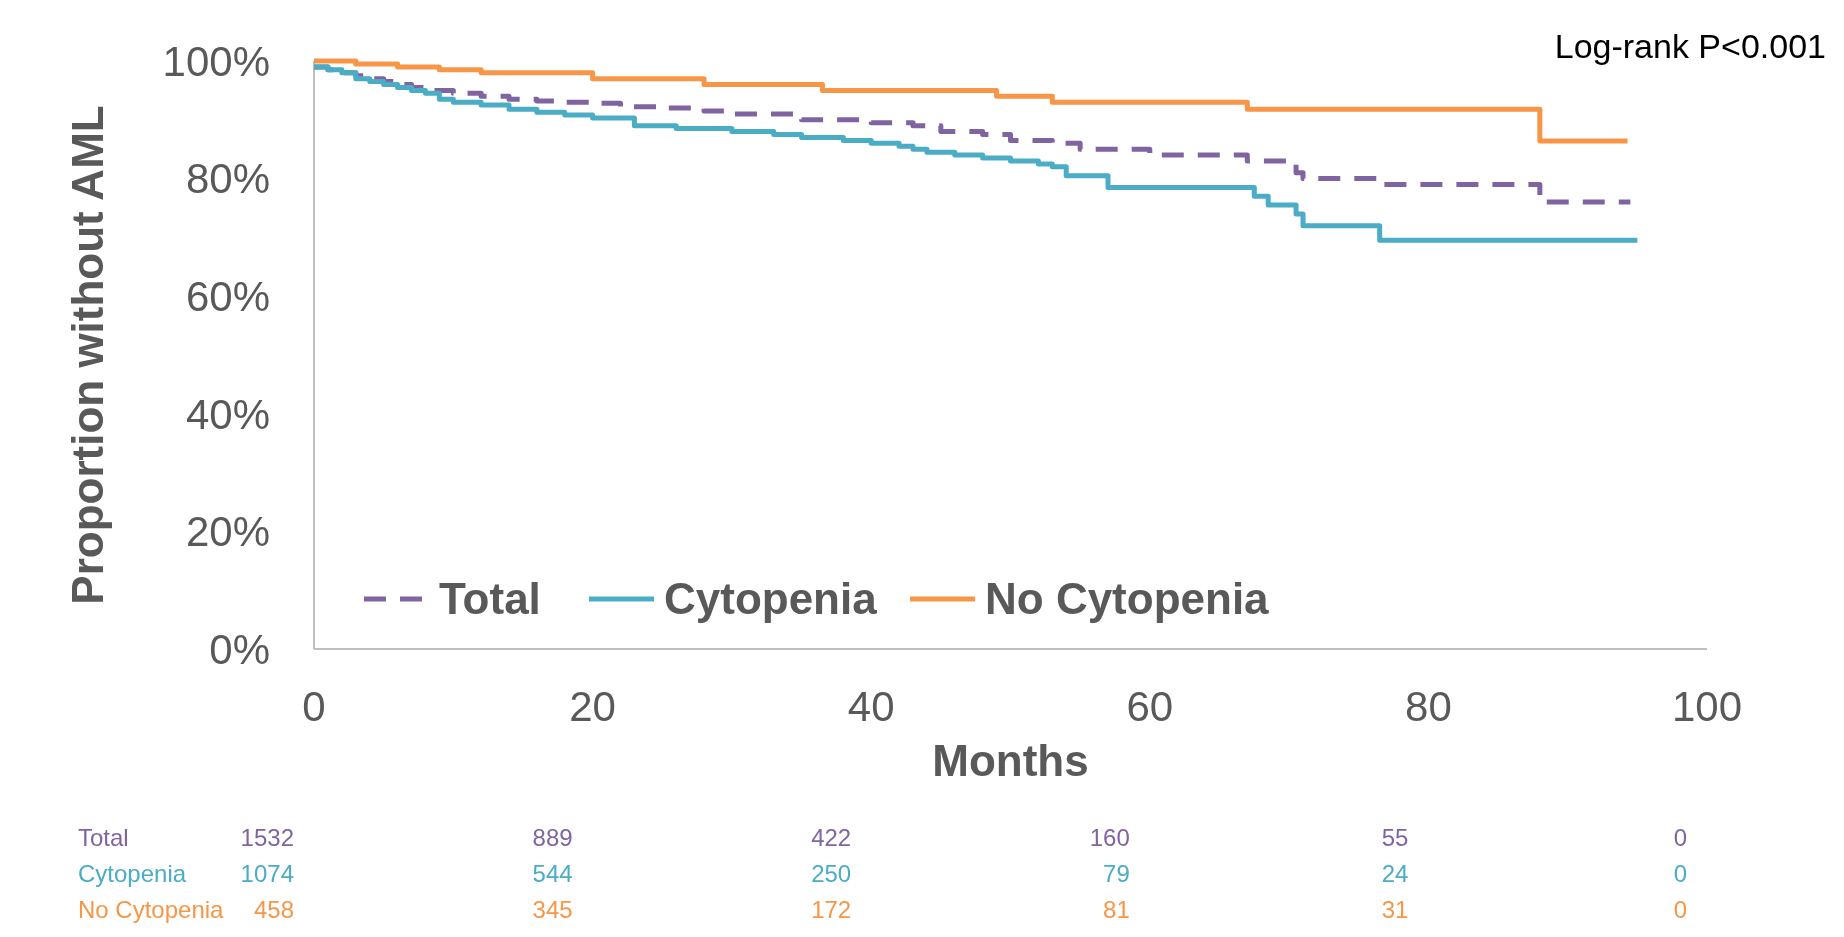 The image size is (1844, 937). Describe the element at coordinates (267, 837) in the screenshot. I see `text: 1532` at that location.